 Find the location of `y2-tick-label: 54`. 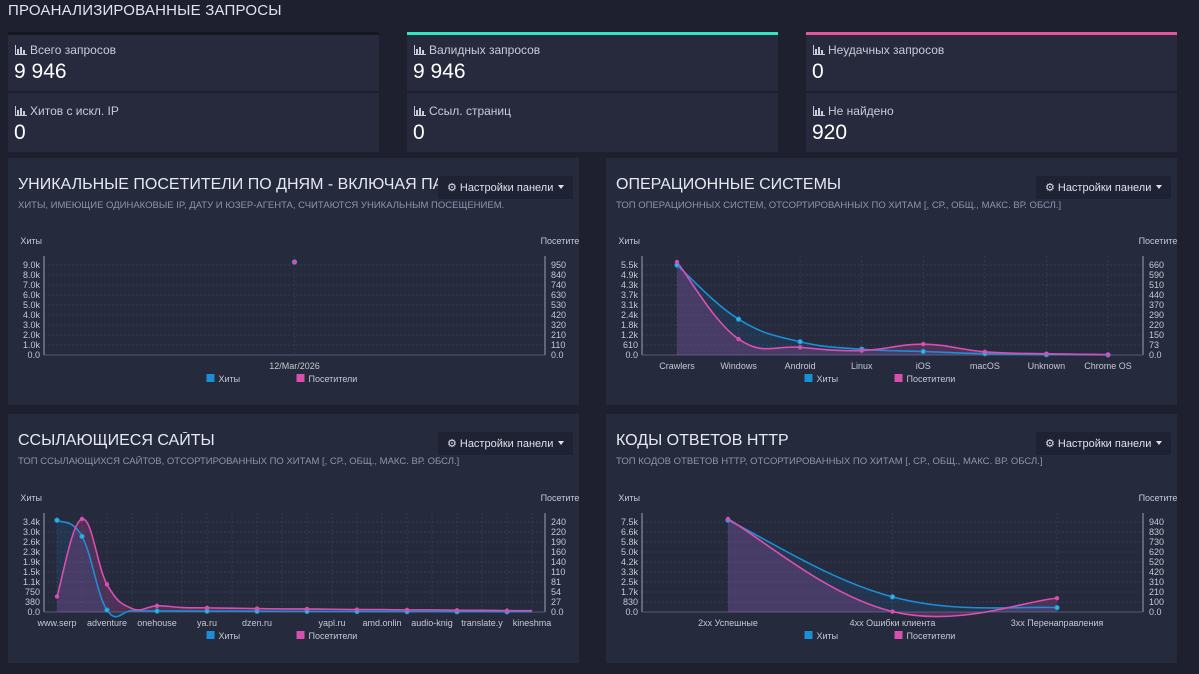

y2-tick-label: 54 is located at coordinates (556, 592).